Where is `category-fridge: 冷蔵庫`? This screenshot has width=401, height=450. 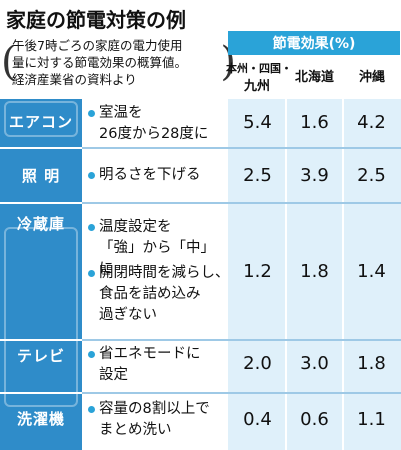 category-fridge: 冷蔵庫 is located at coordinates (40, 224).